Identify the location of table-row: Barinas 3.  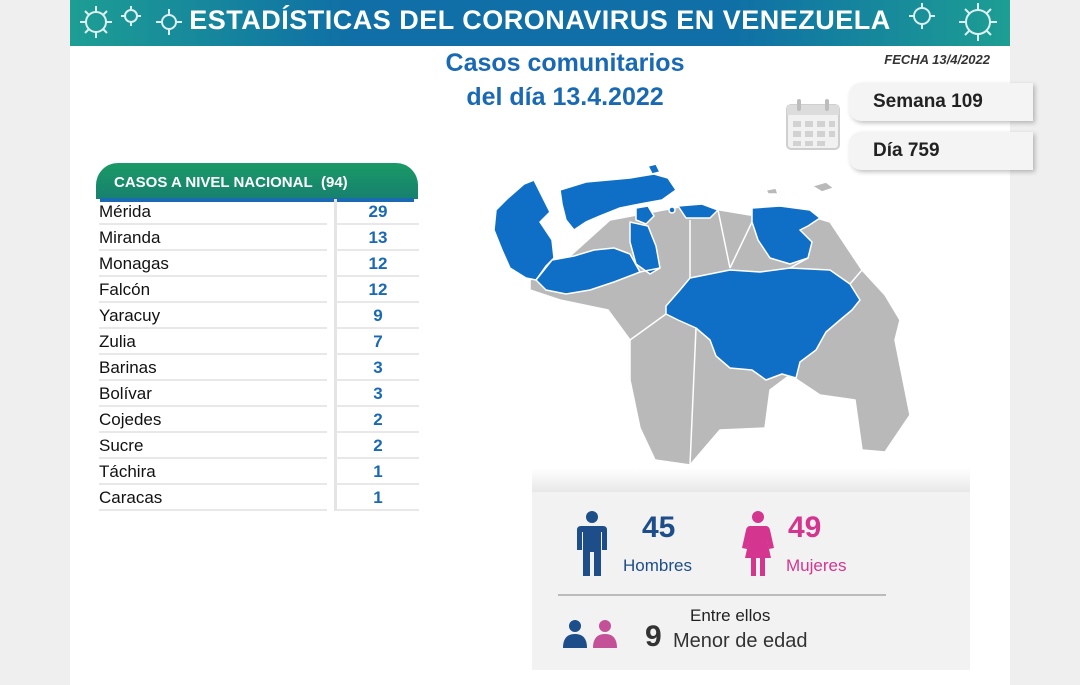
(259, 368).